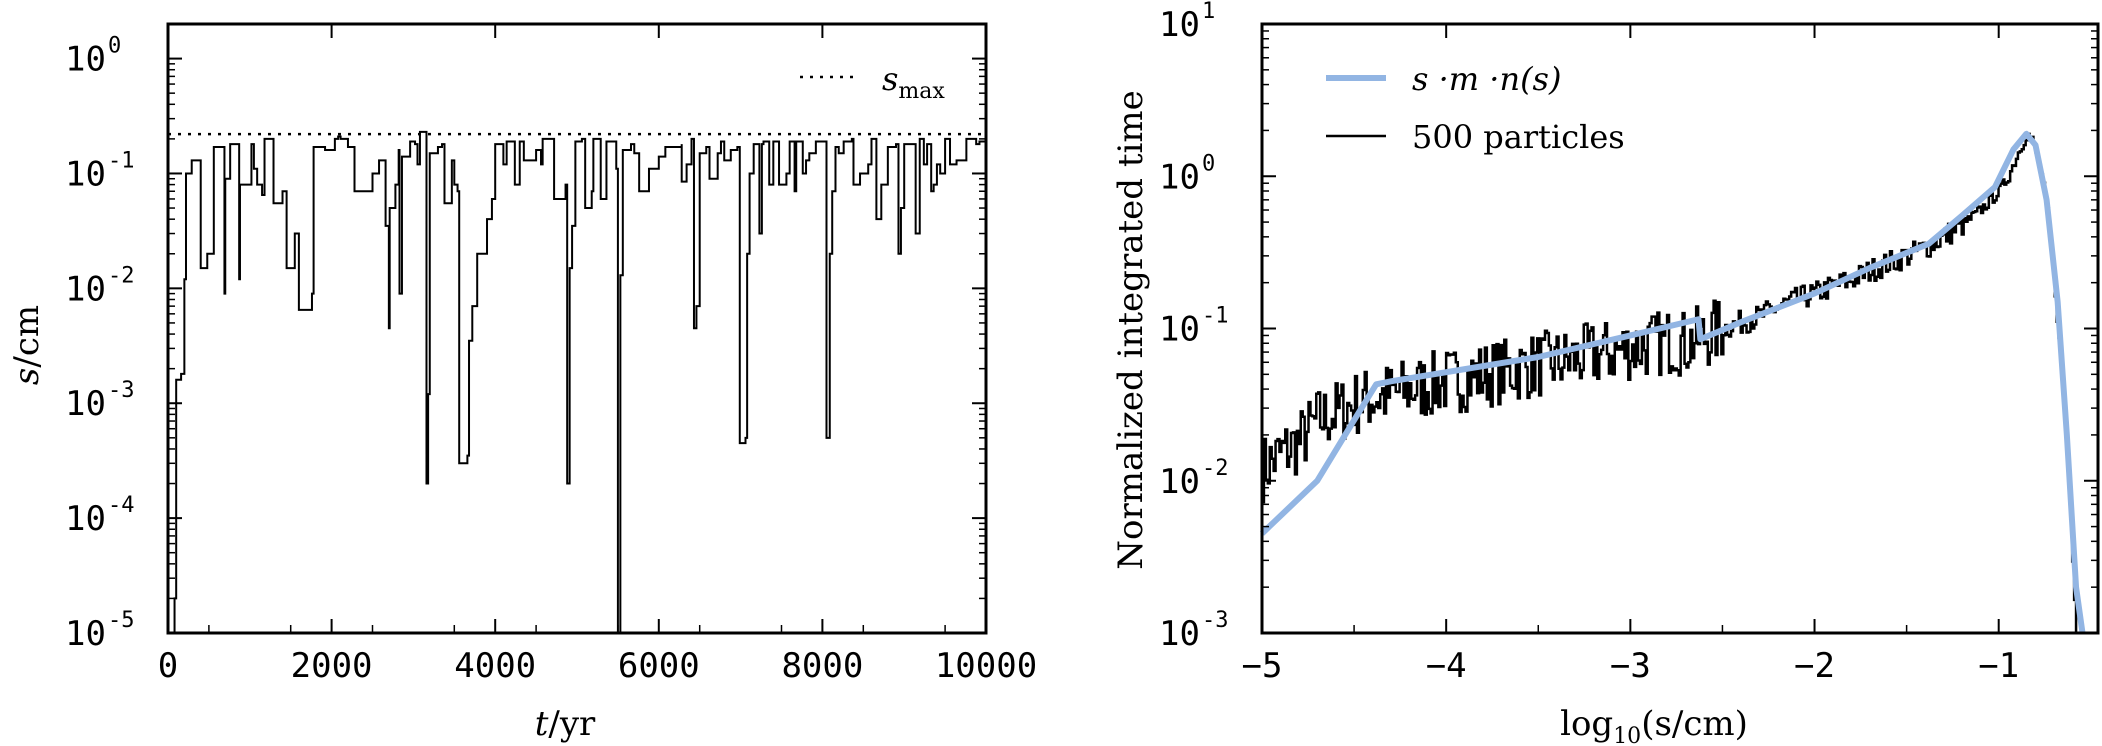 Image resolution: width=2102 pixels, height=746 pixels. Describe the element at coordinates (168, 666) in the screenshot. I see `left-x-tick-label: 0` at that location.